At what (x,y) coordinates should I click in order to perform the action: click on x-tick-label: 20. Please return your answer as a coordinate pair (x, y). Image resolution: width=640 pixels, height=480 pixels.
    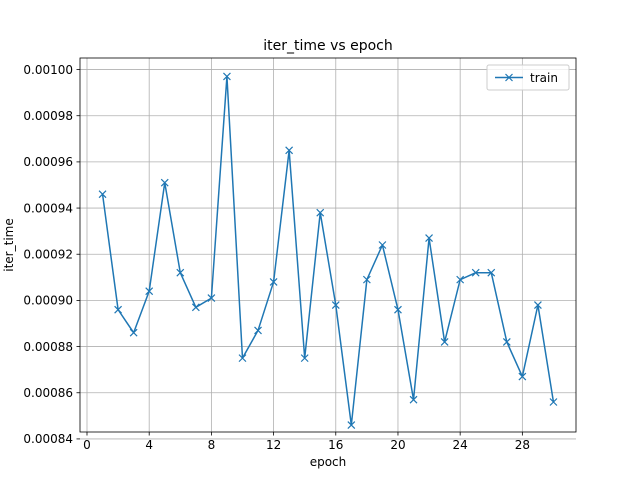
    Looking at the image, I should click on (397, 445).